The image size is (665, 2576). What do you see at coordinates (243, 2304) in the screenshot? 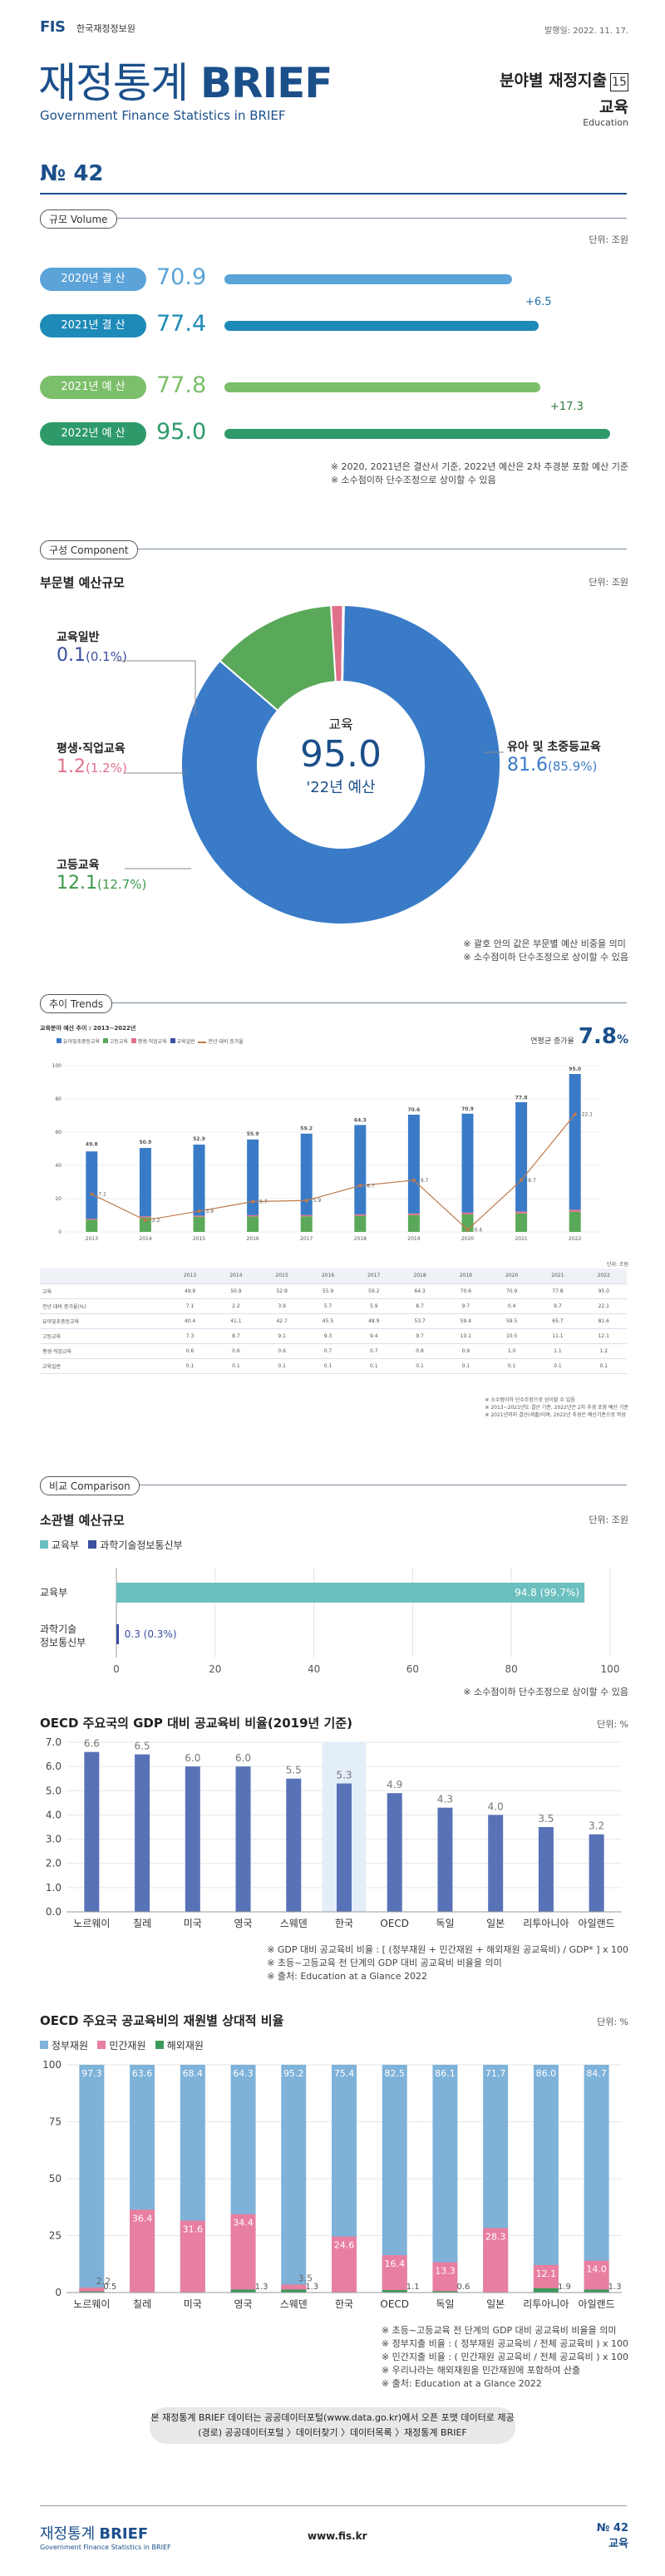
I see `src-xtick: 영국` at bounding box center [243, 2304].